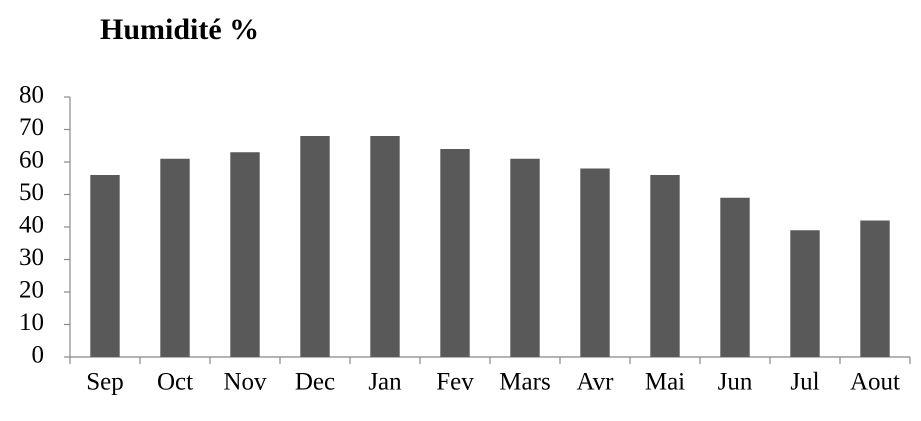  Describe the element at coordinates (31, 160) in the screenshot. I see `y-tick-label: 60` at that location.